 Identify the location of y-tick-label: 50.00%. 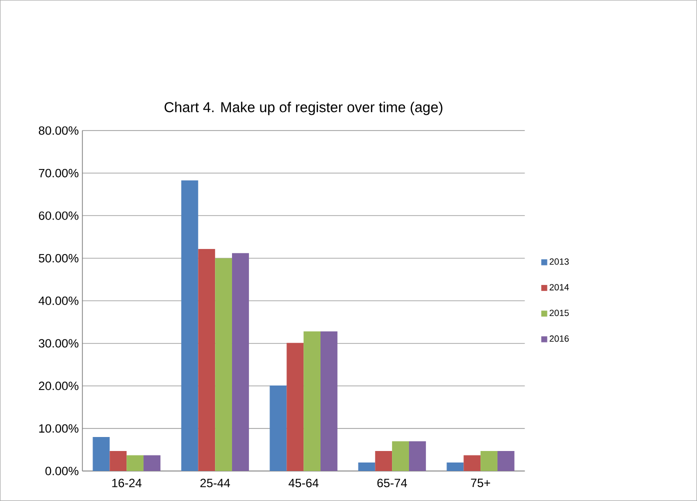
(58, 258).